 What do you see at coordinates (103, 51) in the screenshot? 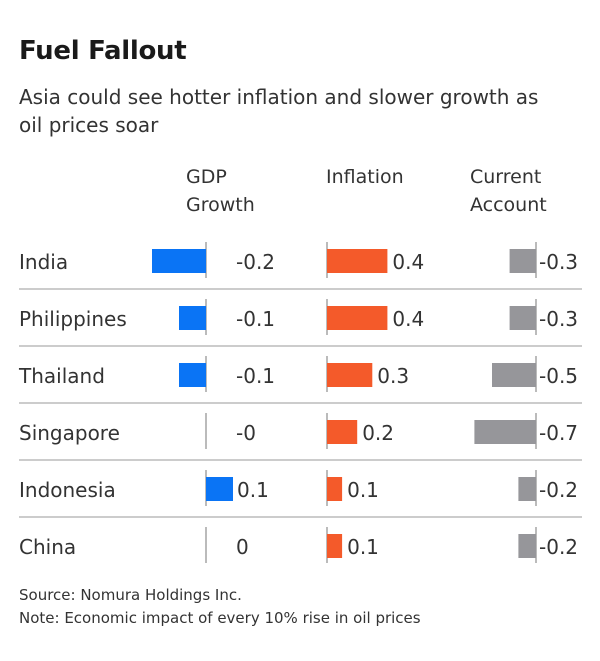
I see `chart-title: Fuel Fallout` at bounding box center [103, 51].